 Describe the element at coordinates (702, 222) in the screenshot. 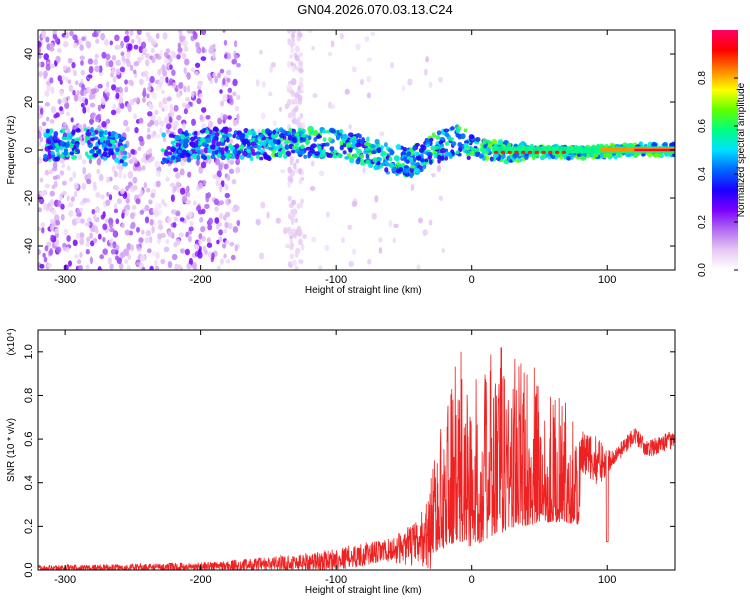

I see `colorbar-tick-label: 0.2` at that location.